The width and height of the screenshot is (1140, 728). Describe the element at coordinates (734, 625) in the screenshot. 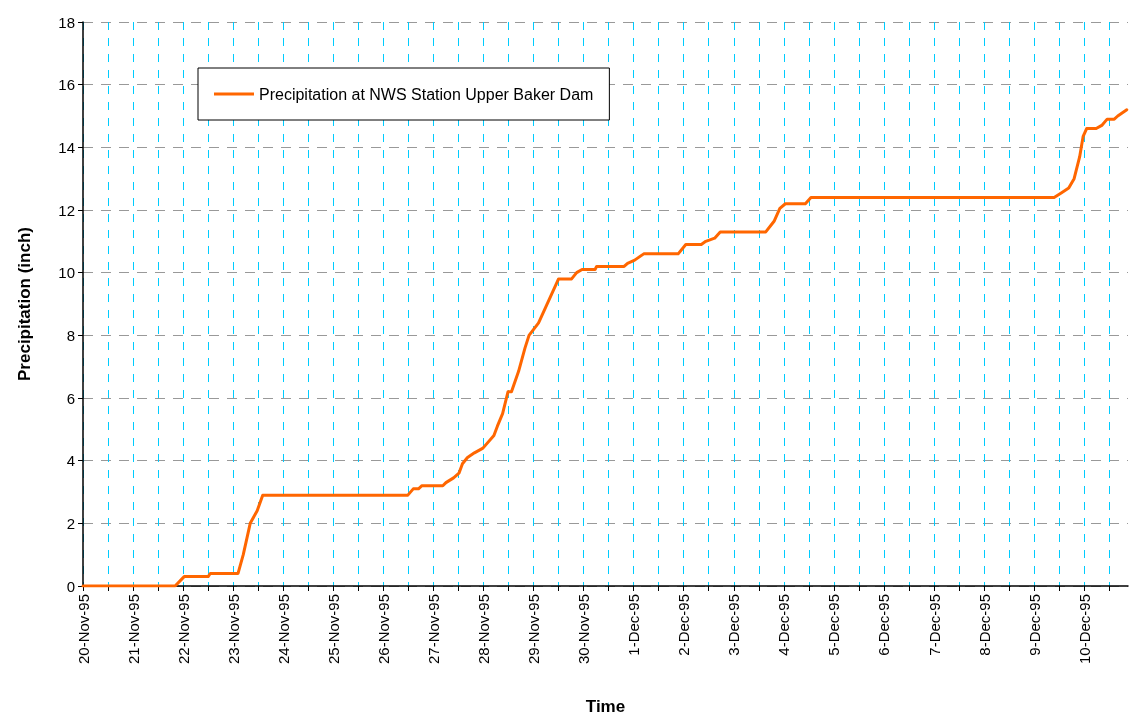

I see `x-tick-label: 3-Dec-95` at that location.